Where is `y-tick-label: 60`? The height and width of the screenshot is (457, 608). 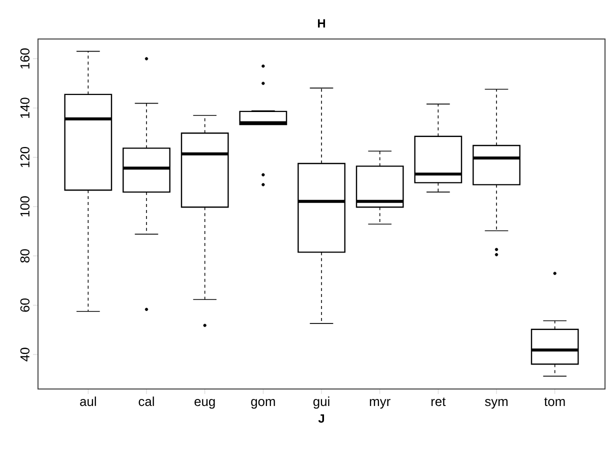 y-tick-label: 60 is located at coordinates (25, 305).